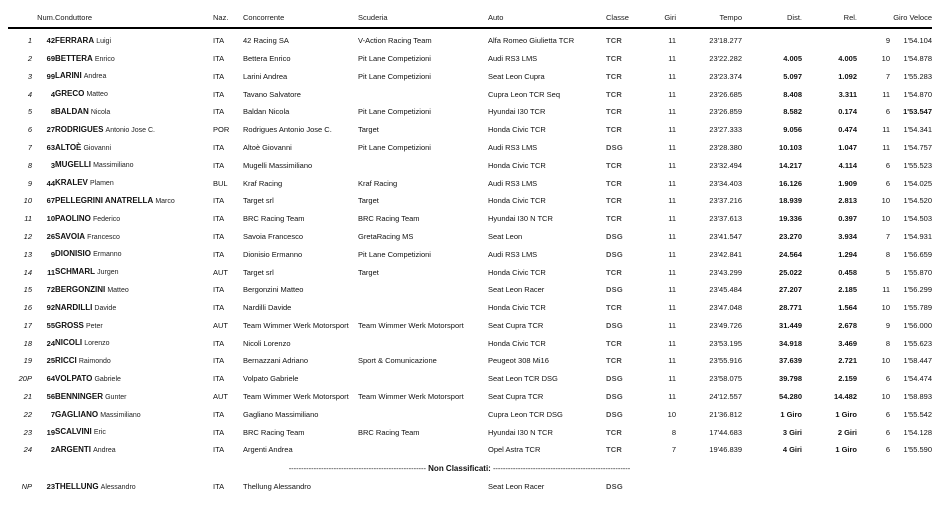  Describe the element at coordinates (917, 272) in the screenshot. I see `cell-fastest-lap-time: 1'55.870` at that location.